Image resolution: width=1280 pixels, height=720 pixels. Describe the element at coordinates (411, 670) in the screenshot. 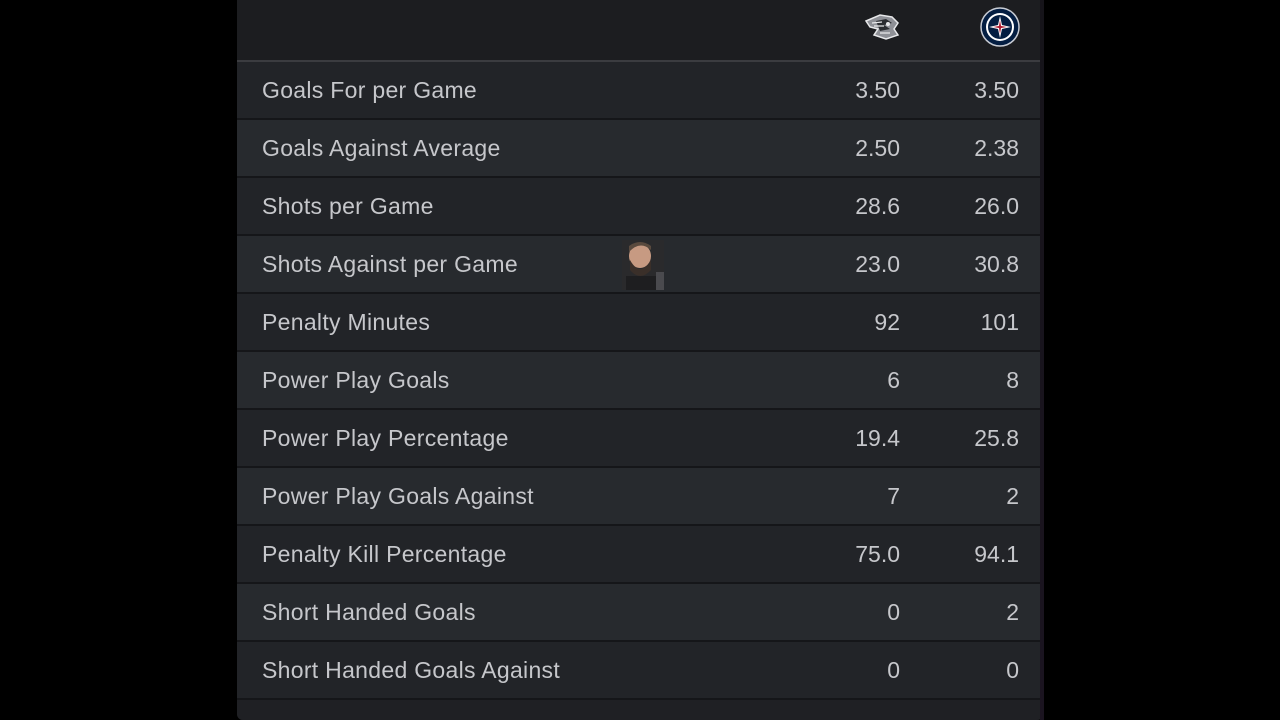

I see `stat-label: Short Handed Goals Against` at that location.